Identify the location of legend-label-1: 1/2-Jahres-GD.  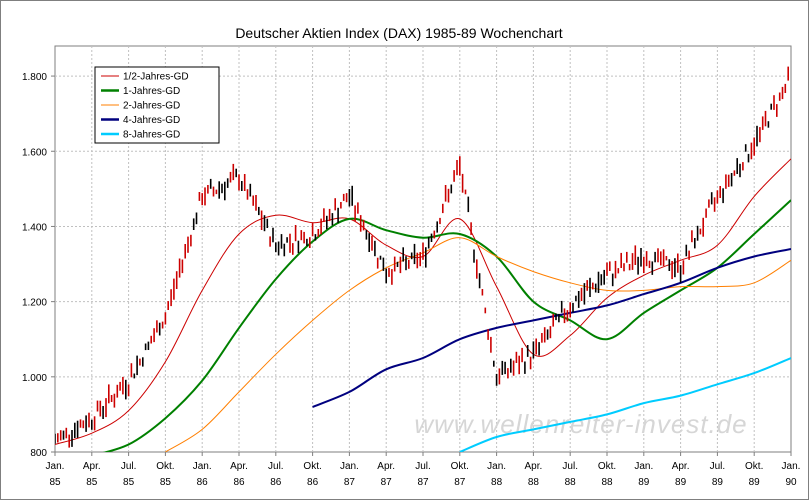
(156, 77).